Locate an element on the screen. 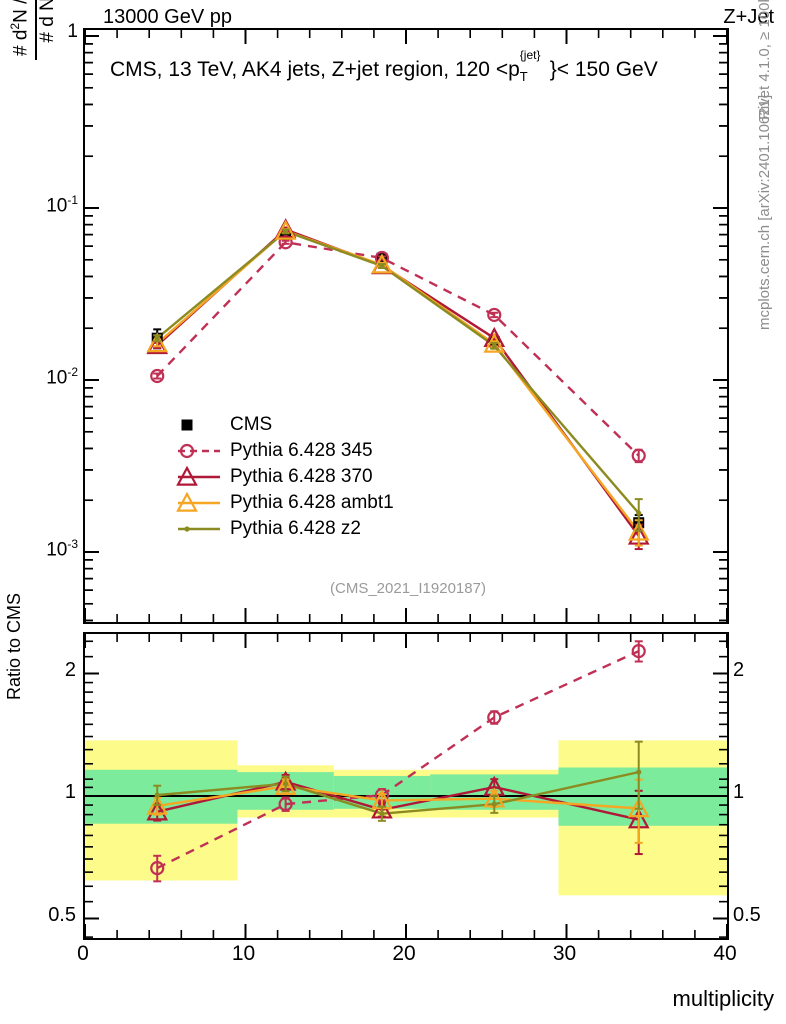  x-tick-2: 20 is located at coordinates (404, 953).